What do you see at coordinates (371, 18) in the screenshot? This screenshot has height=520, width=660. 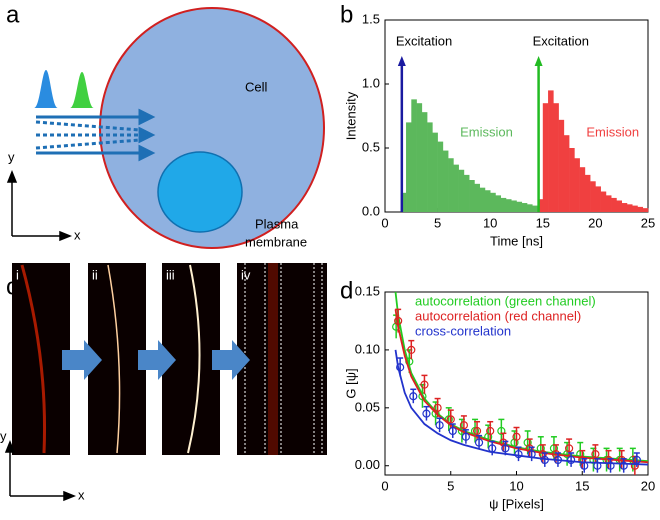 I see `y-tick-label: 1.5` at bounding box center [371, 18].